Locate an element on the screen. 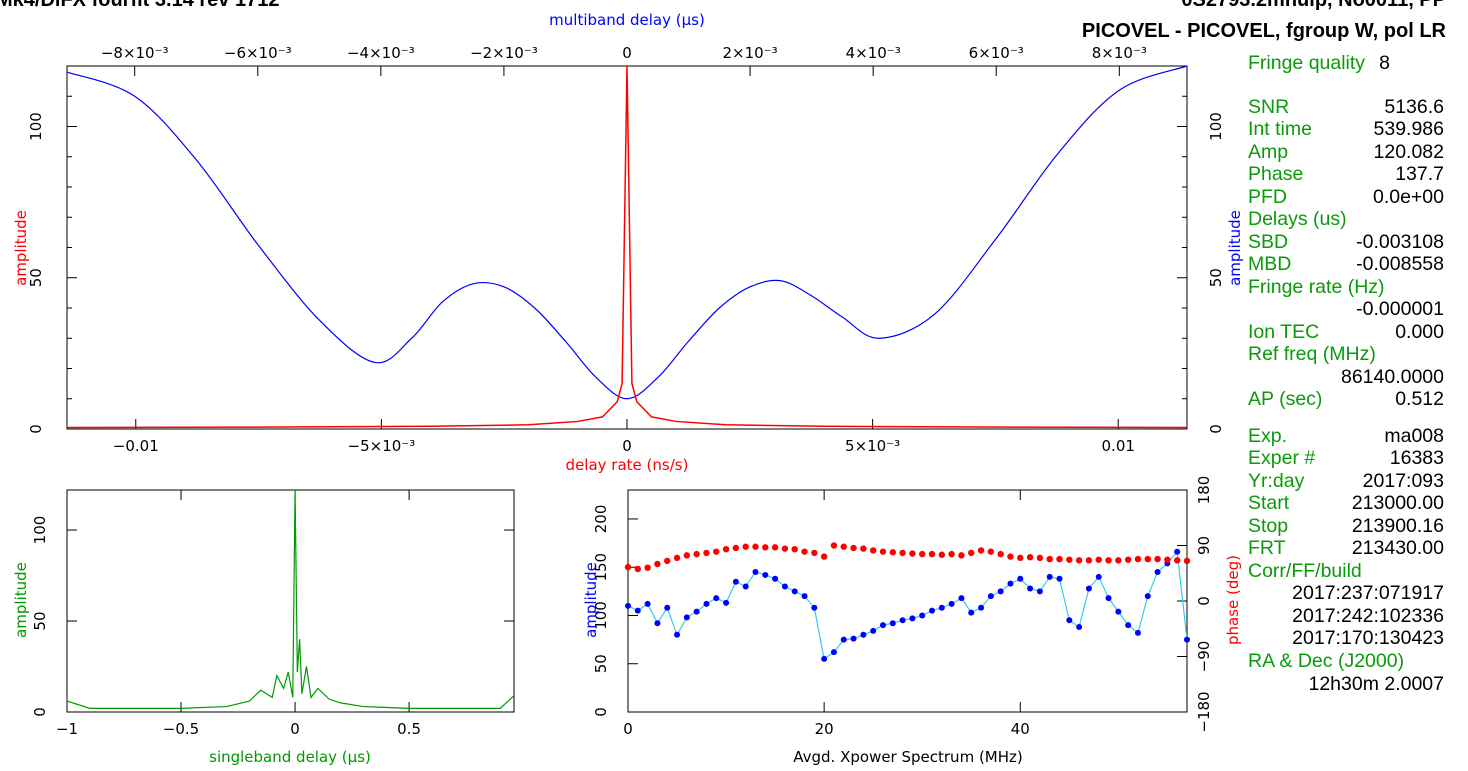  delay-value: -0.003108 is located at coordinates (1400, 241).